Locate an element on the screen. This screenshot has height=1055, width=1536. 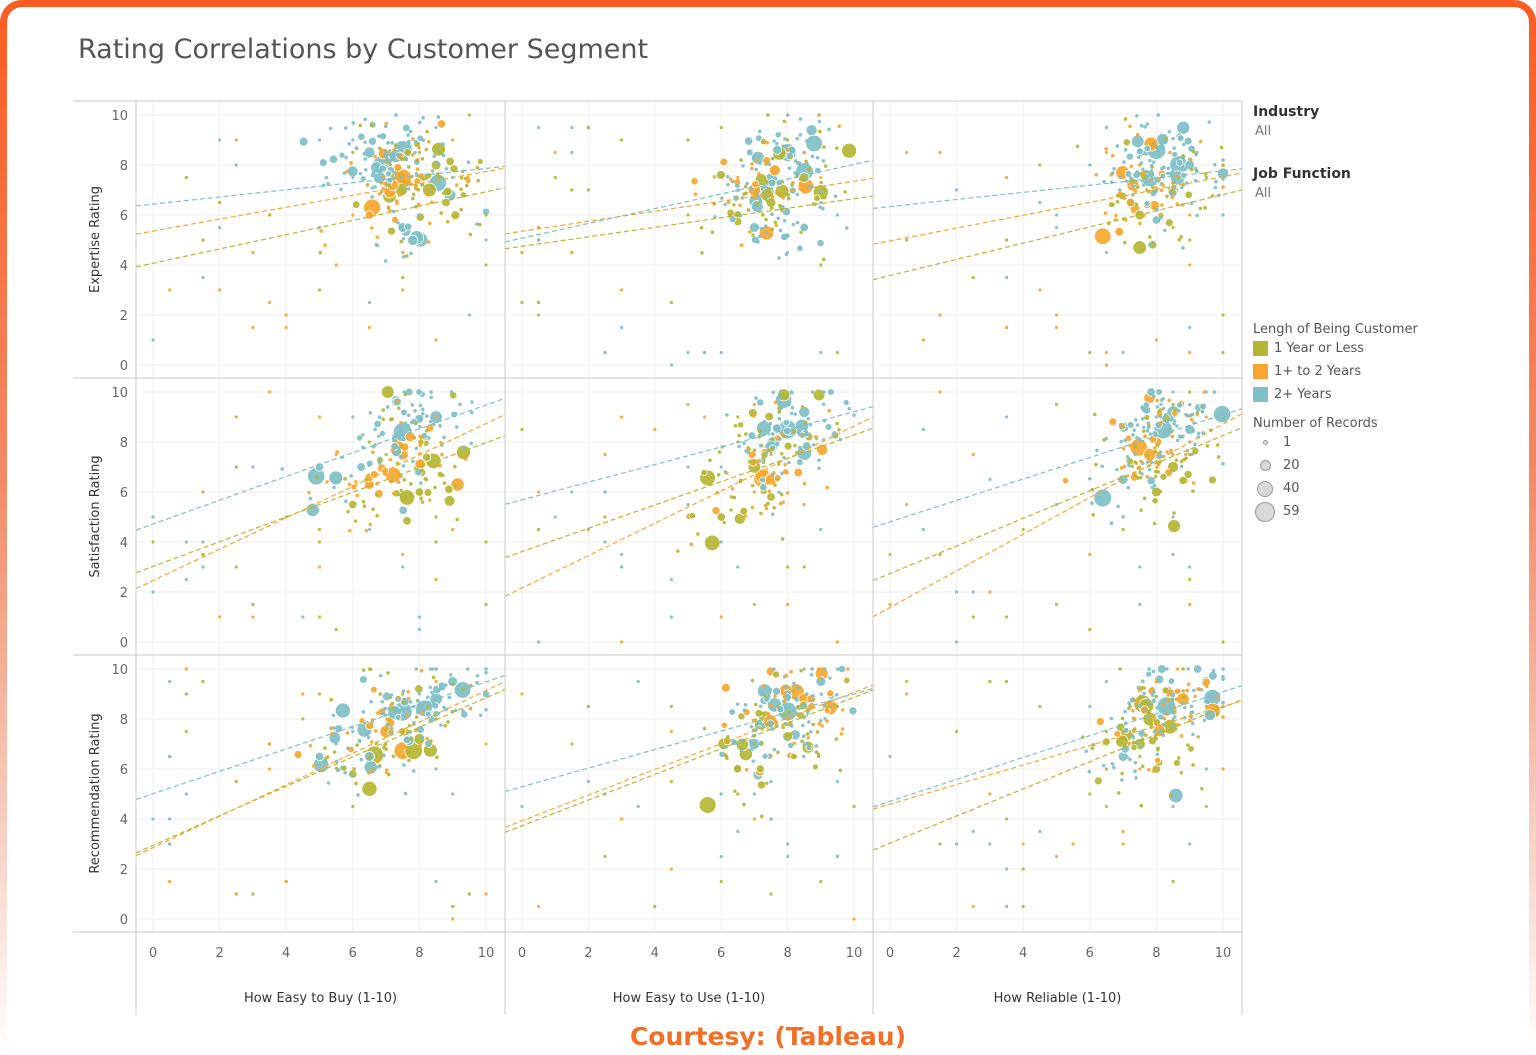
legend-item-1-to-2-years: 1+ to 2 Years is located at coordinates (1388, 371).